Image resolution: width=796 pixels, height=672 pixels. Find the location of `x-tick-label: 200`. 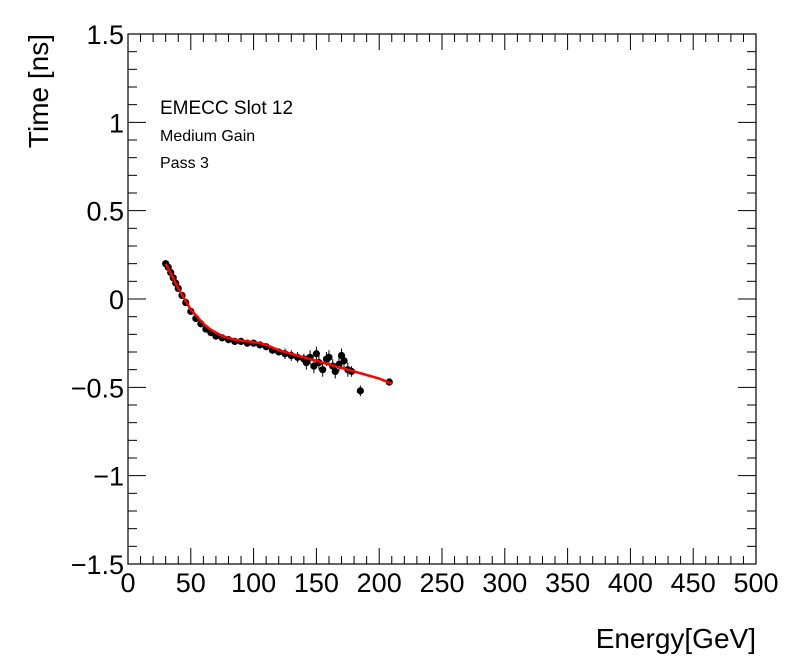

x-tick-label: 200 is located at coordinates (379, 583).